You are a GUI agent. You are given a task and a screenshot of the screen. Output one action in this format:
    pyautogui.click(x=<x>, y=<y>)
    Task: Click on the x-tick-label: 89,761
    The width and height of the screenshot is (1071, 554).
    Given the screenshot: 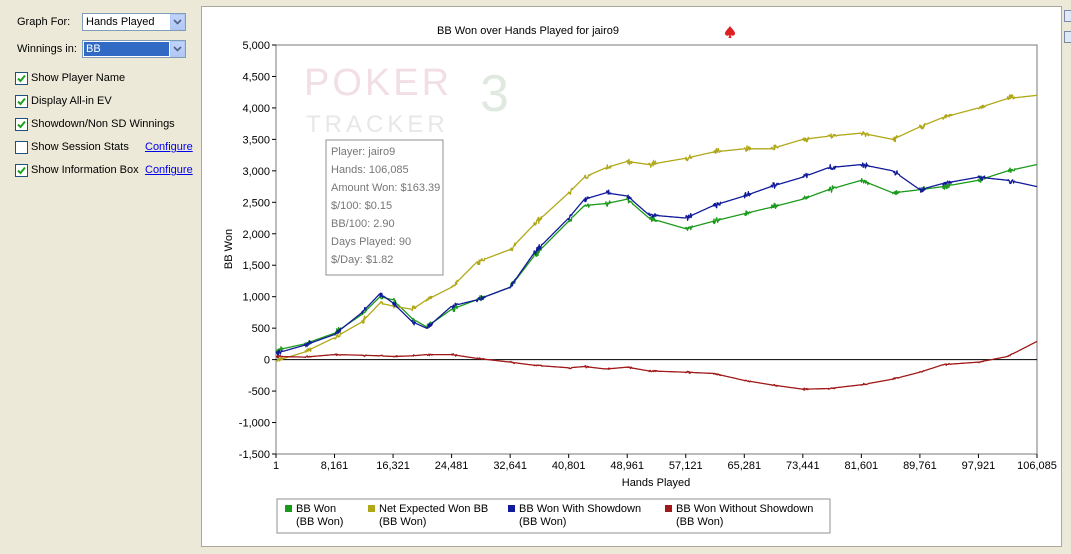 What is the action you would take?
    pyautogui.click(x=920, y=466)
    